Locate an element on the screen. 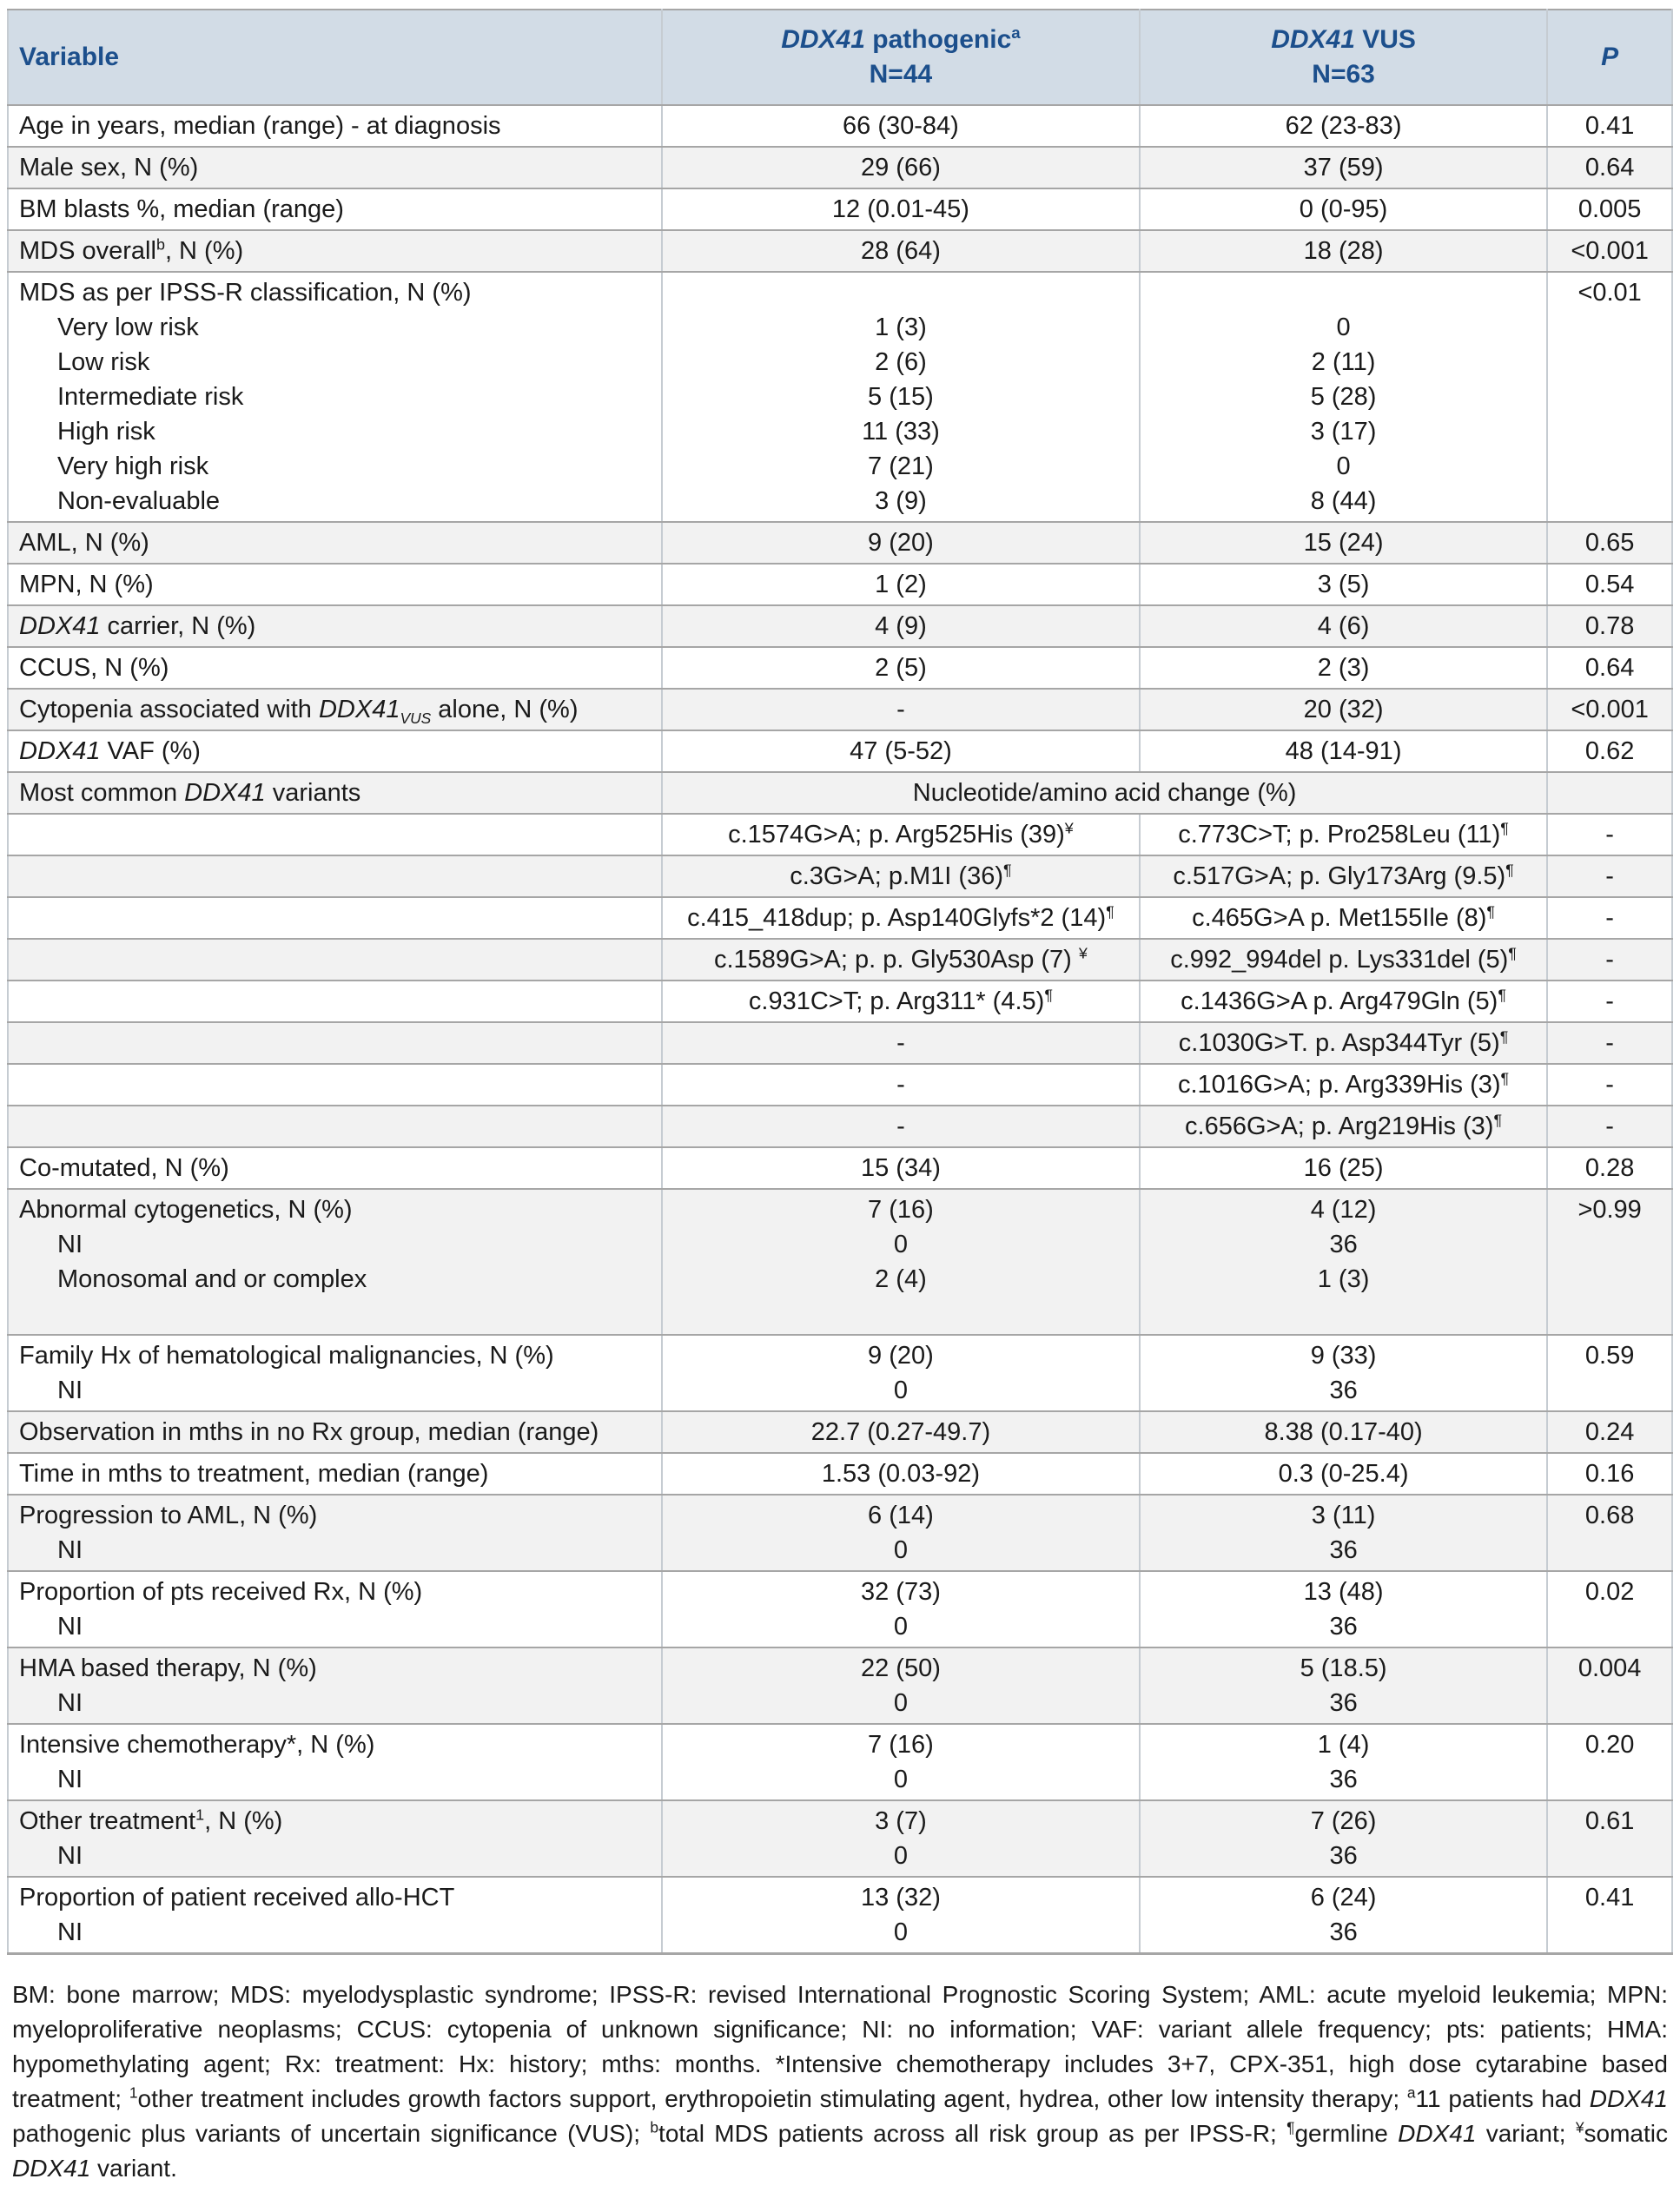 The image size is (1680, 2212). text-line: c.1589G>A; p. p. Gly530Asp (7) ¥ is located at coordinates (900, 960).